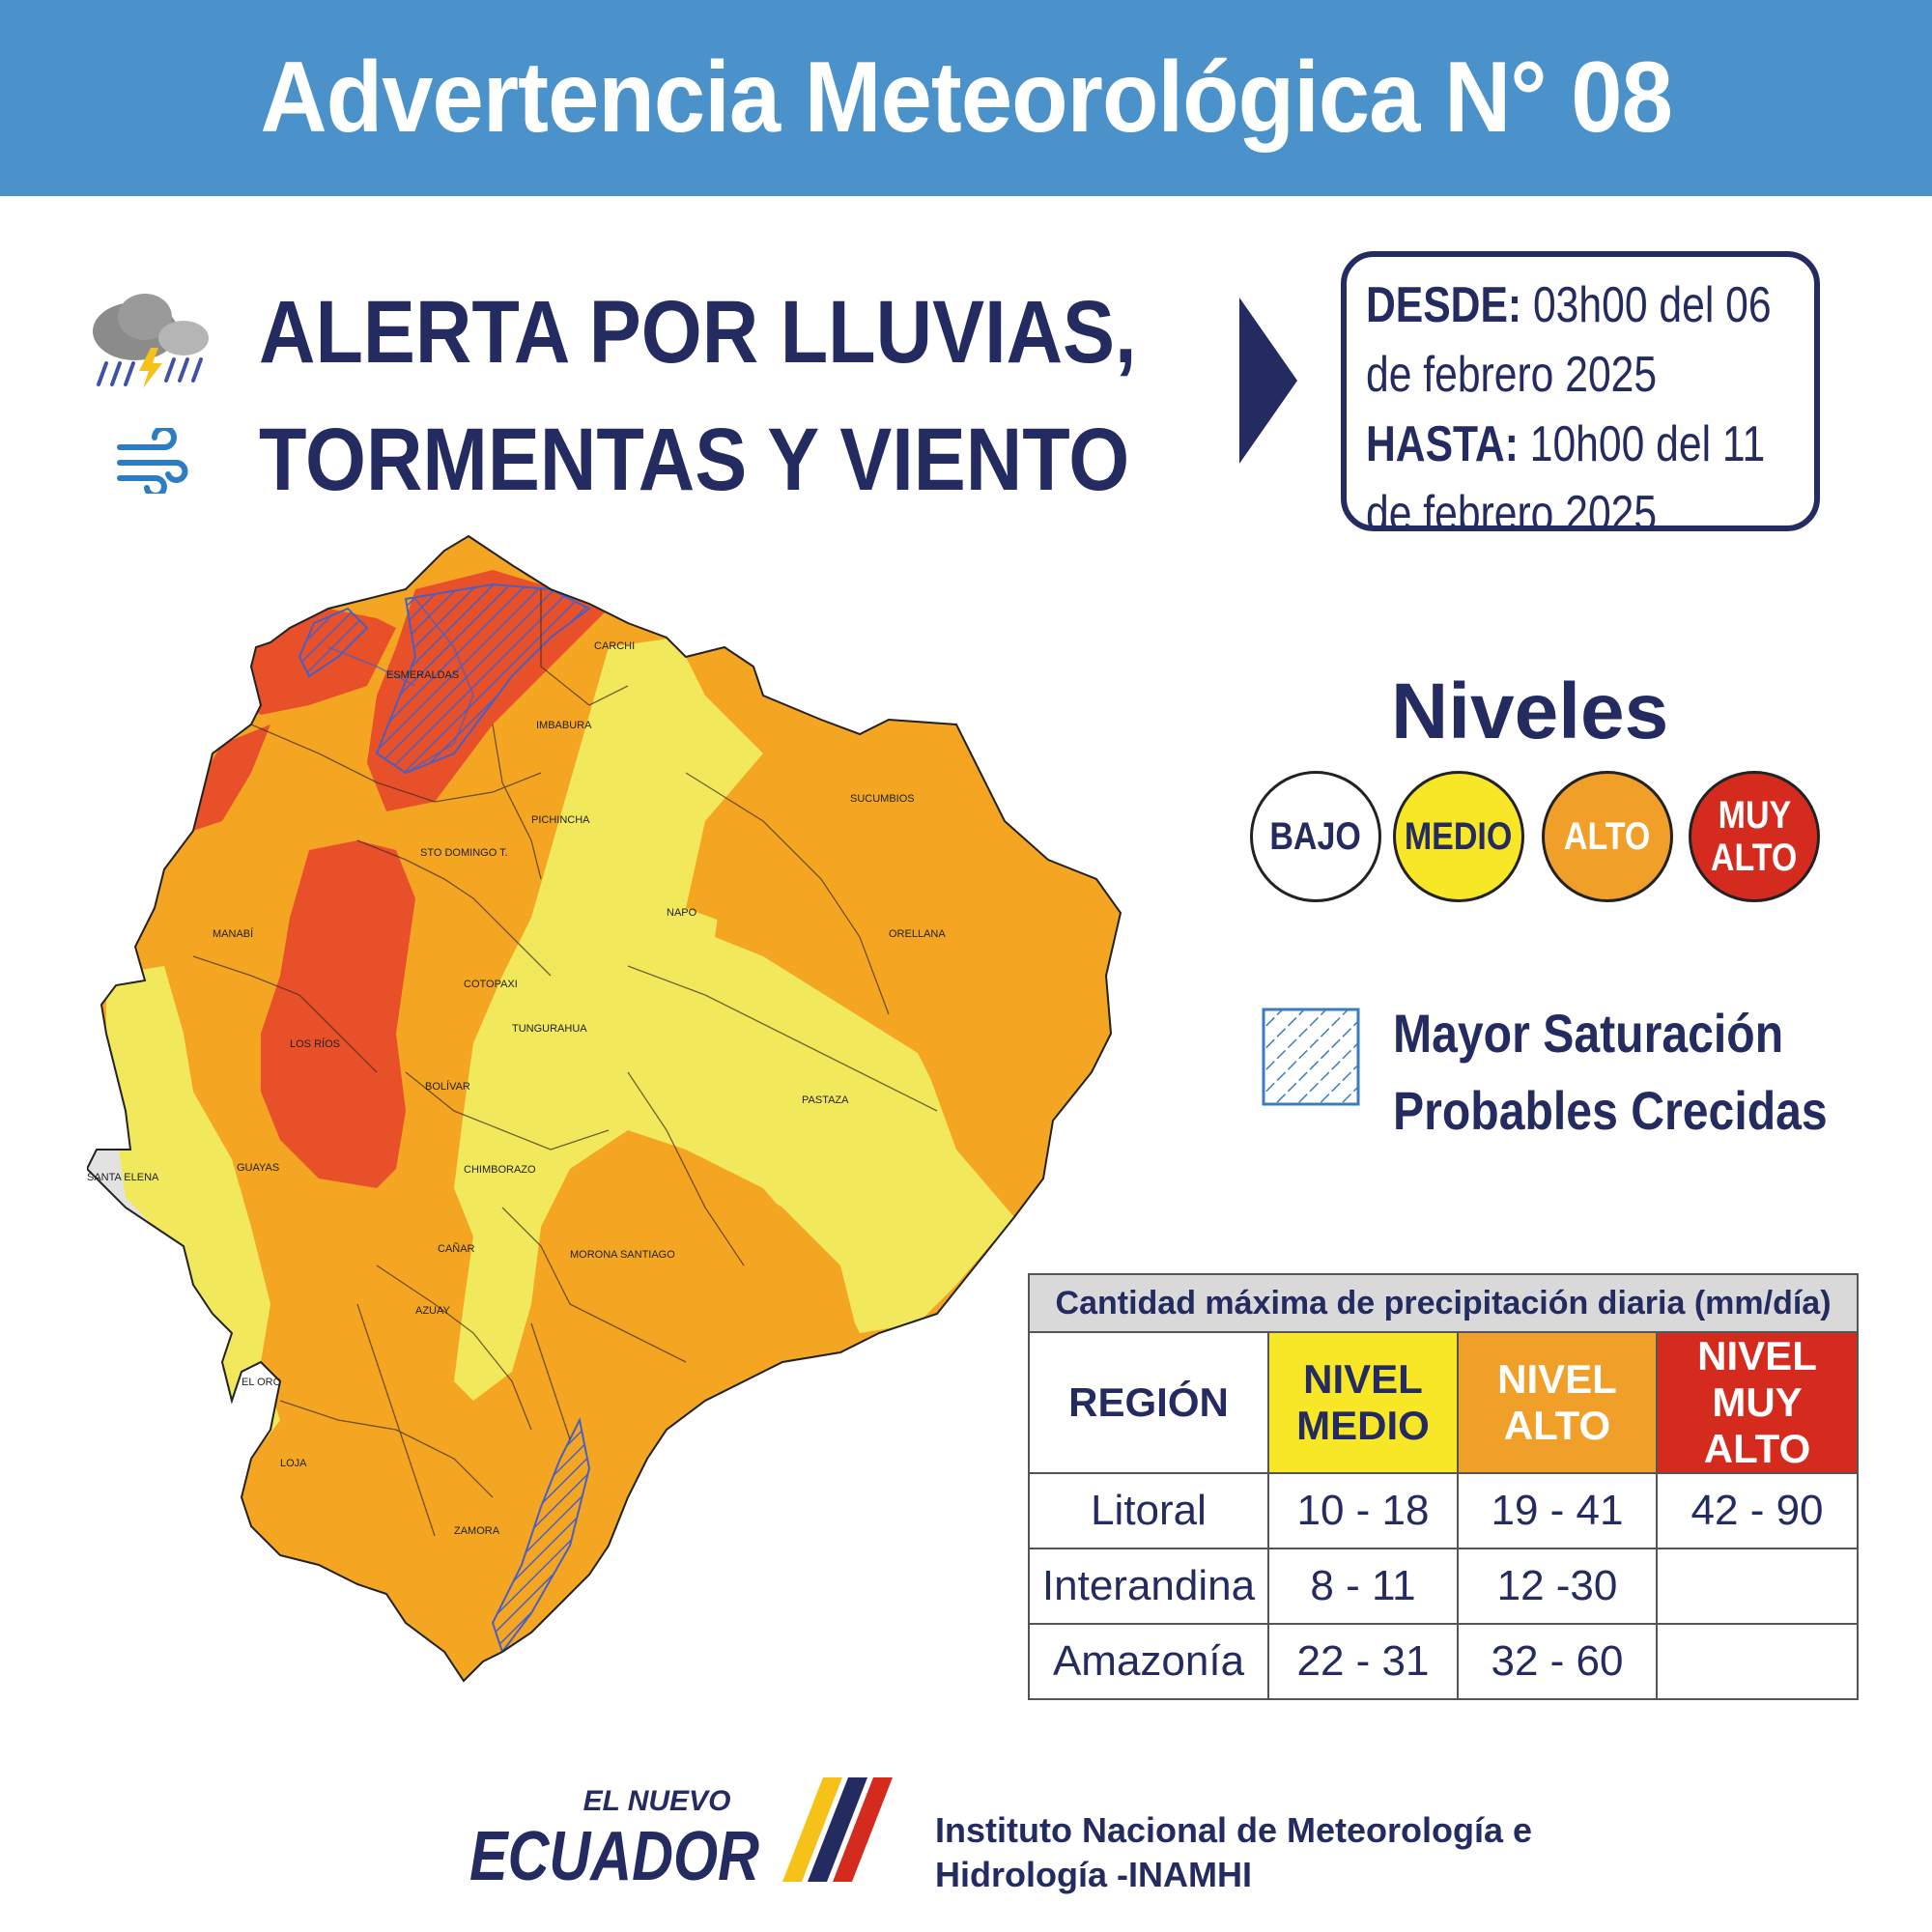  What do you see at coordinates (315, 1043) in the screenshot?
I see `province-label: LOS RÍOS` at bounding box center [315, 1043].